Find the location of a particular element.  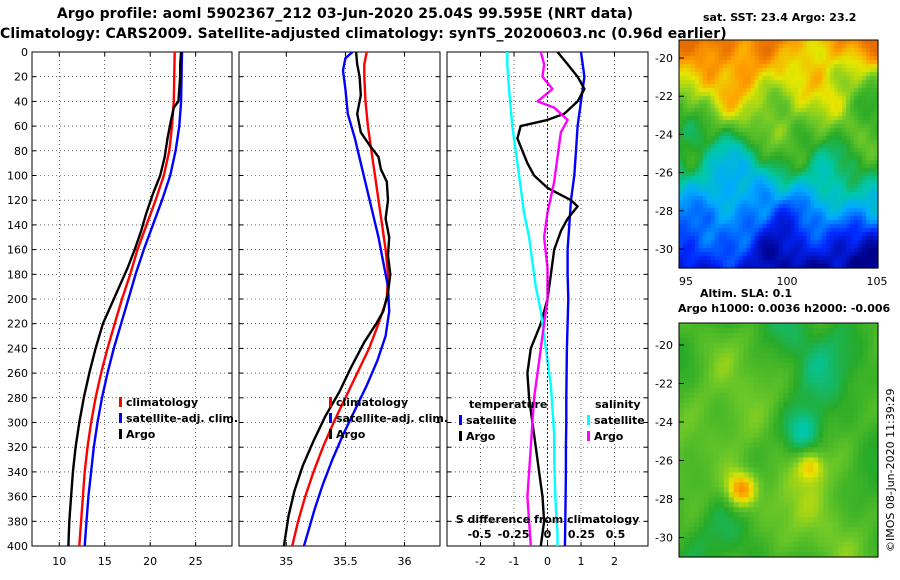

depth-tick-label: 340 is located at coordinates (17, 472).